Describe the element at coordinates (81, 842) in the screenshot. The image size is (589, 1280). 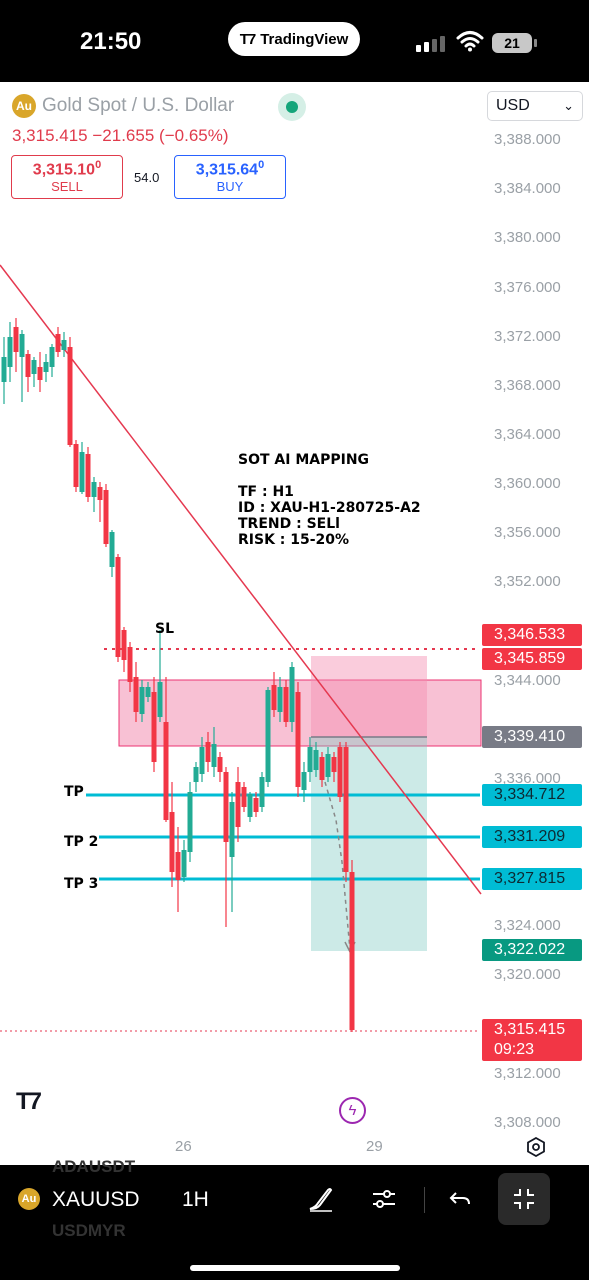
I see `tp2-label: TP 2` at that location.